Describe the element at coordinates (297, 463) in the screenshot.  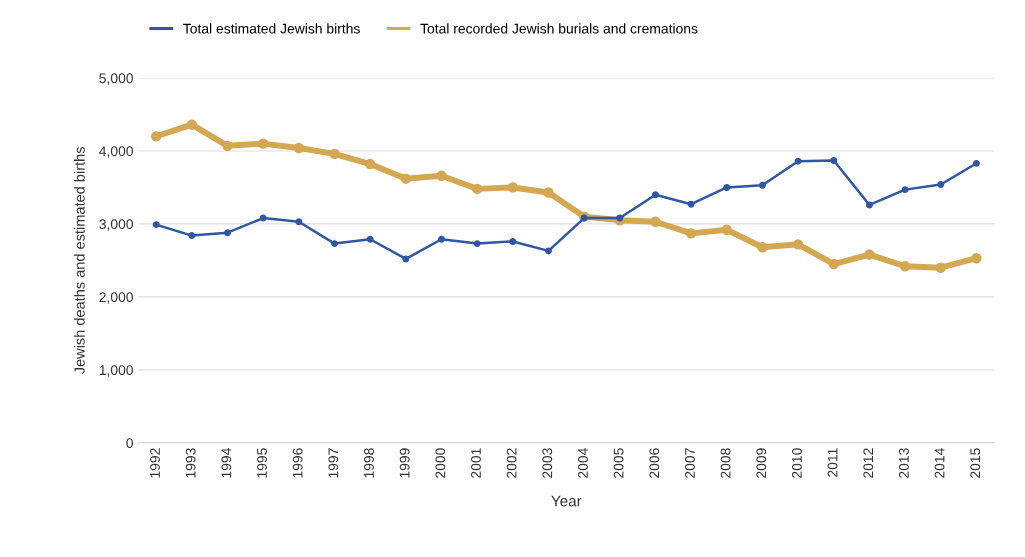
I see `x-tick-label: 1996` at that location.